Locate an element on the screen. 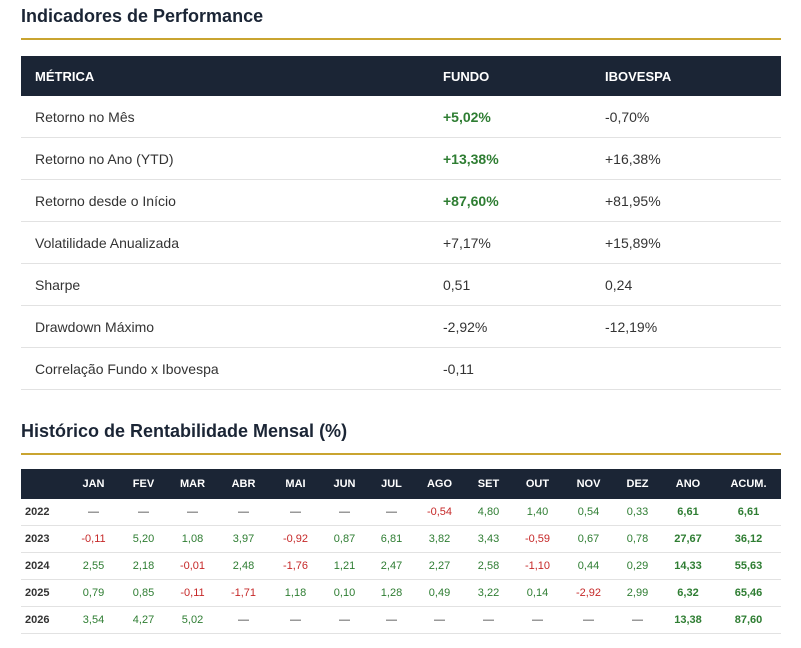  metric-label: Drawdown Máximo is located at coordinates (232, 326).